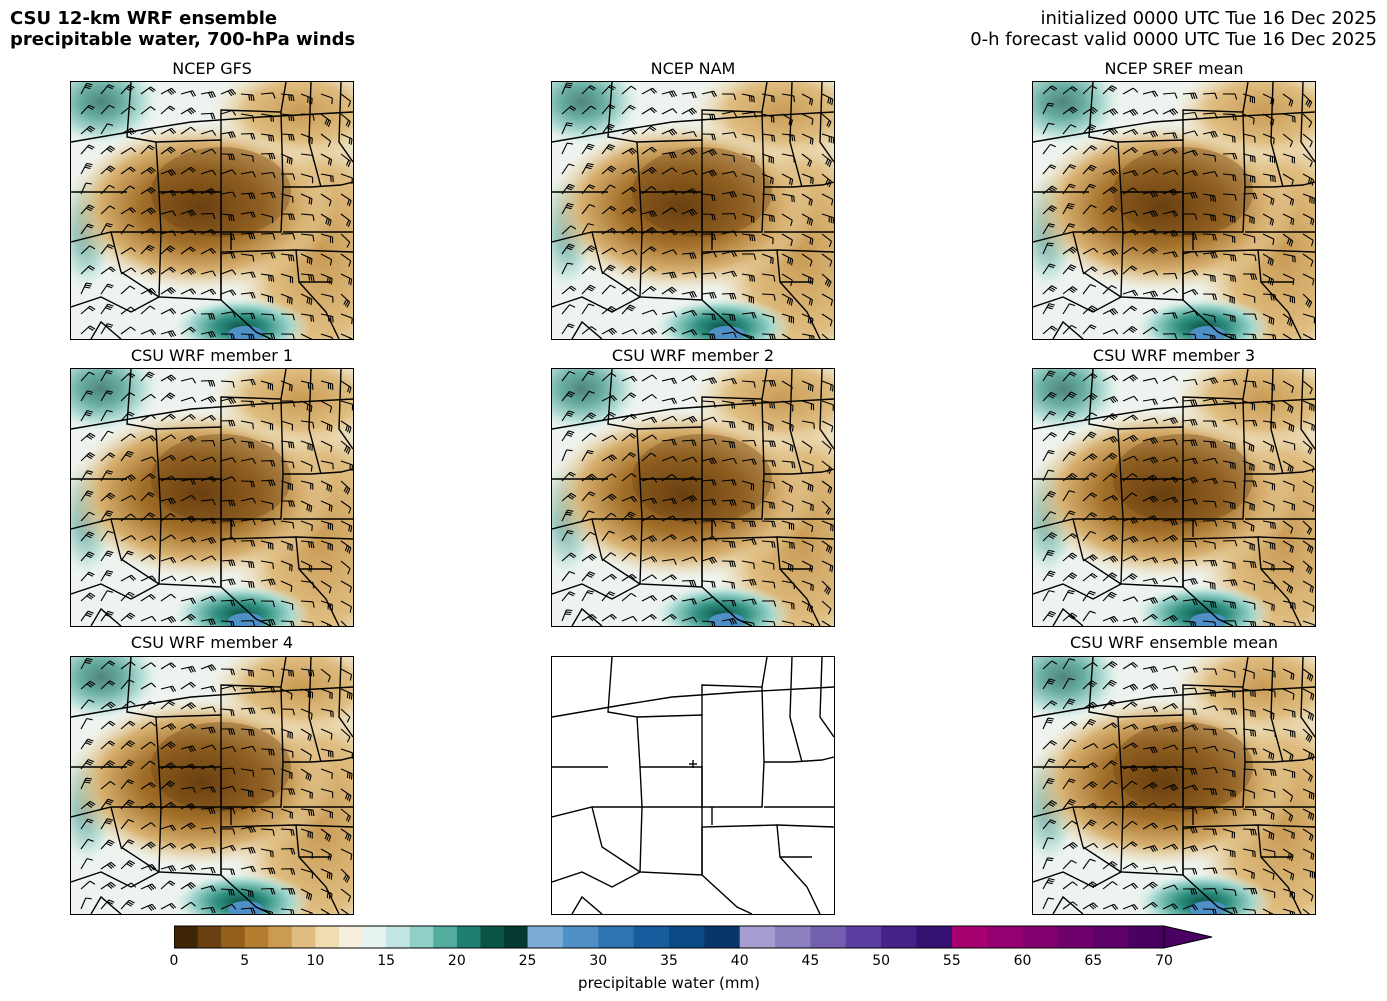 The height and width of the screenshot is (1001, 1387). What do you see at coordinates (212, 355) in the screenshot?
I see `panel-title-member-1: CSU WRF member 1` at bounding box center [212, 355].